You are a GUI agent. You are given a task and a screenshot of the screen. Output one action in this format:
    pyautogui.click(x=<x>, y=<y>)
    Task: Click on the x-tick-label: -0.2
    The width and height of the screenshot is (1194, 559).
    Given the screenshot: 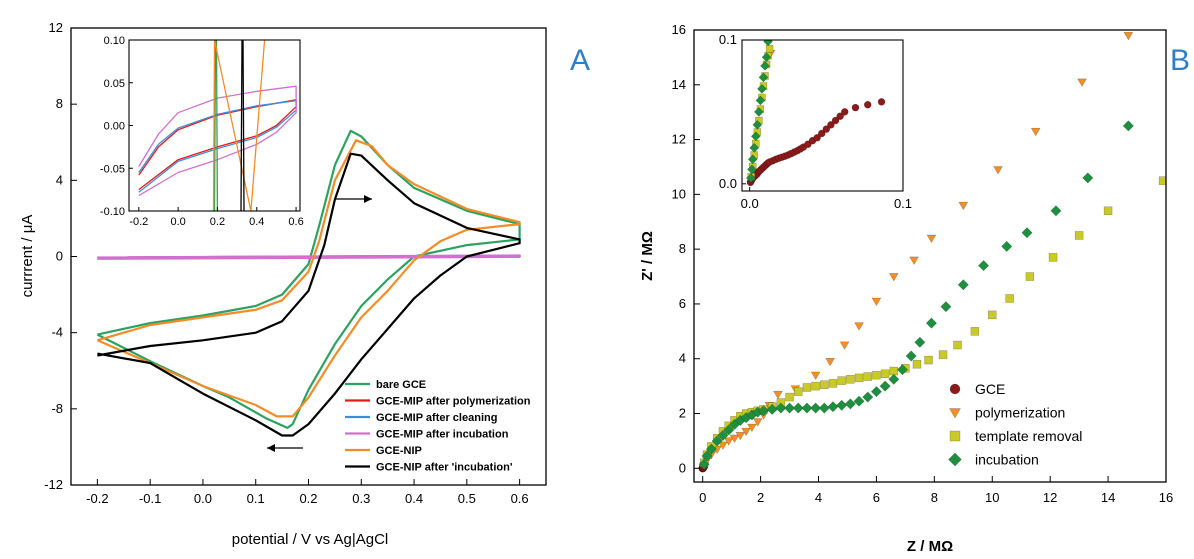 What is the action you would take?
    pyautogui.click(x=97, y=498)
    